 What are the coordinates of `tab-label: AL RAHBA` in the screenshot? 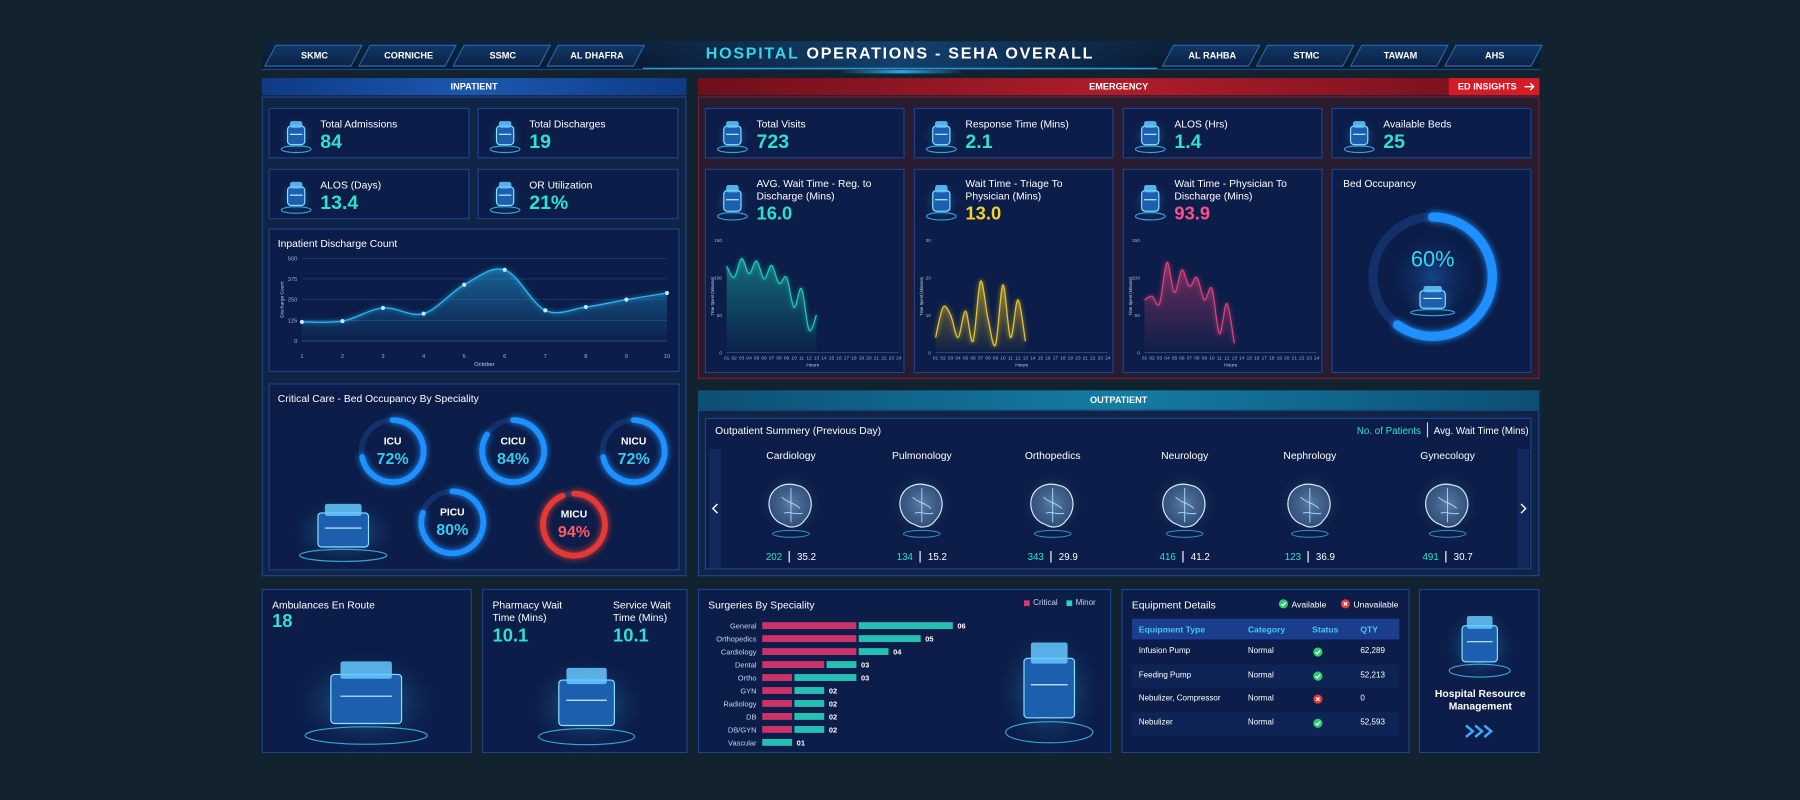 It's located at (1212, 55).